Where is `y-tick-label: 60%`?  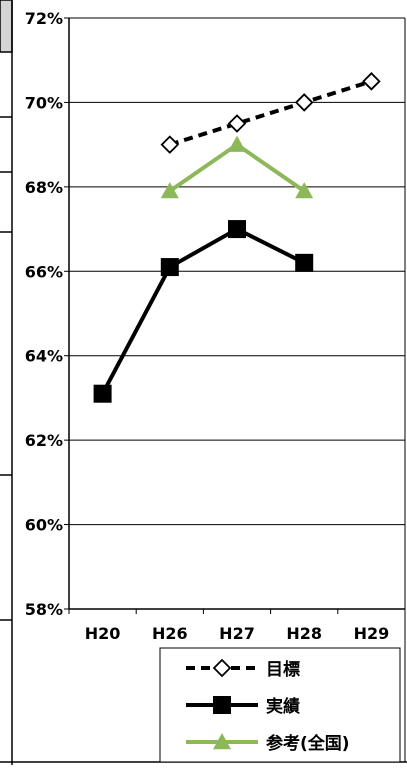
y-tick-label: 60% is located at coordinates (44, 525).